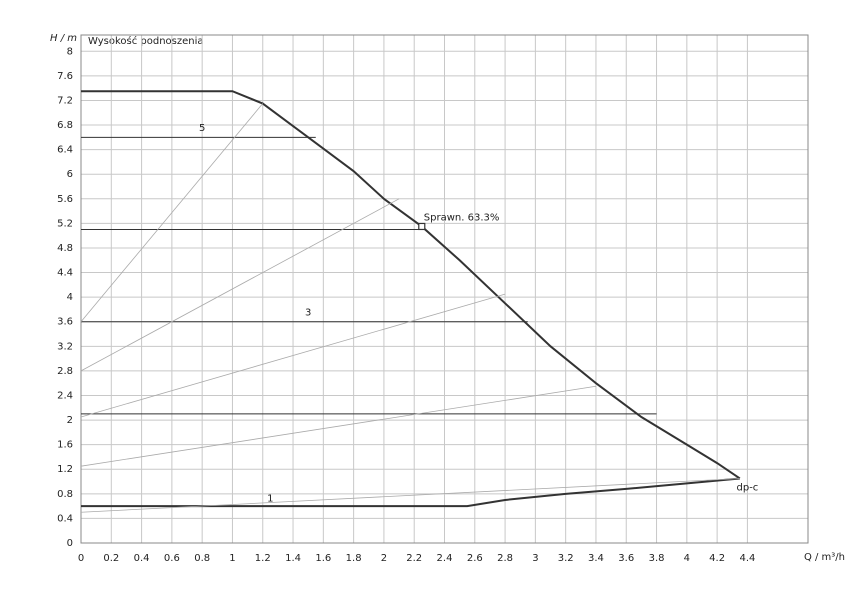 The width and height of the screenshot is (850, 600). I want to click on y-tick-label: 5.6, so click(65, 199).